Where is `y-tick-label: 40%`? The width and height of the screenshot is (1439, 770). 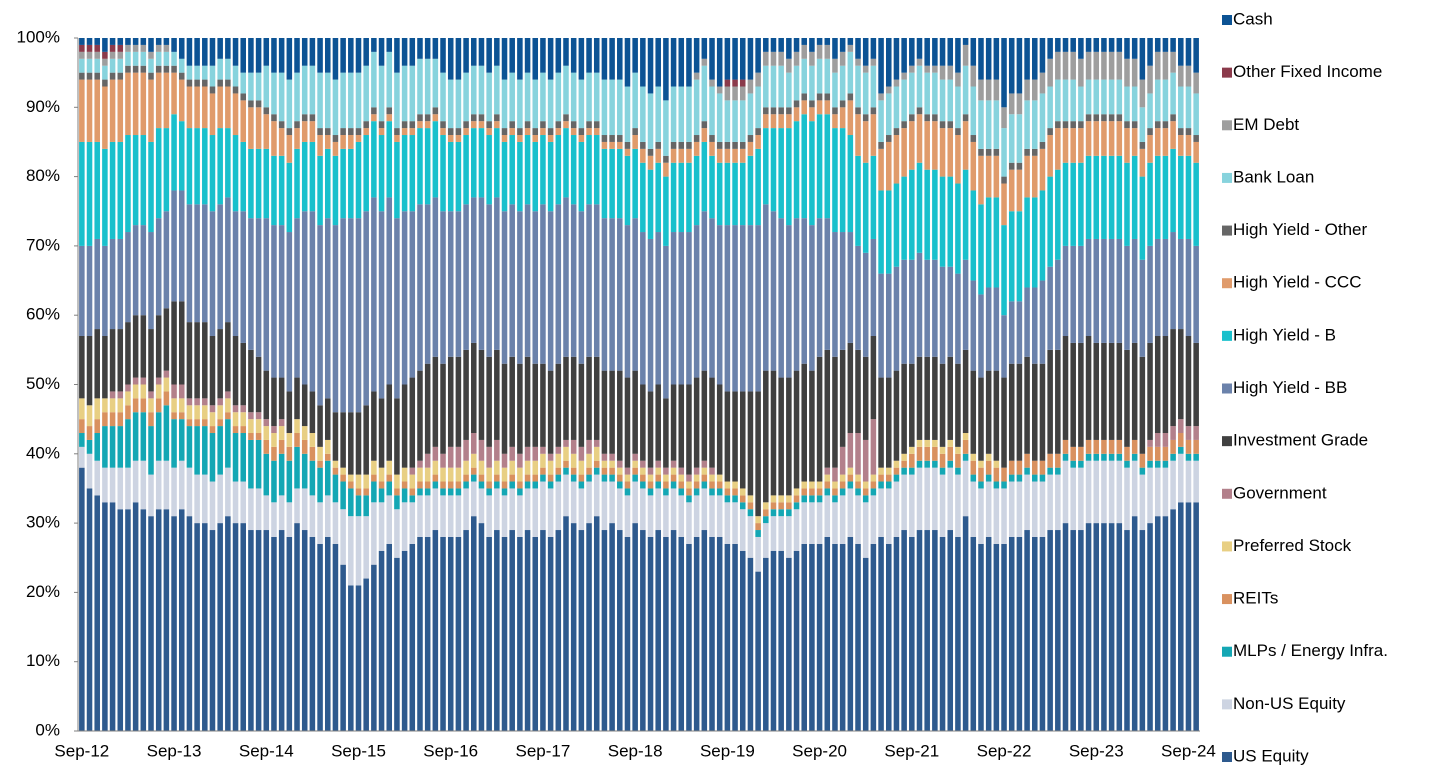 y-tick-label: 40% is located at coordinates (43, 452).